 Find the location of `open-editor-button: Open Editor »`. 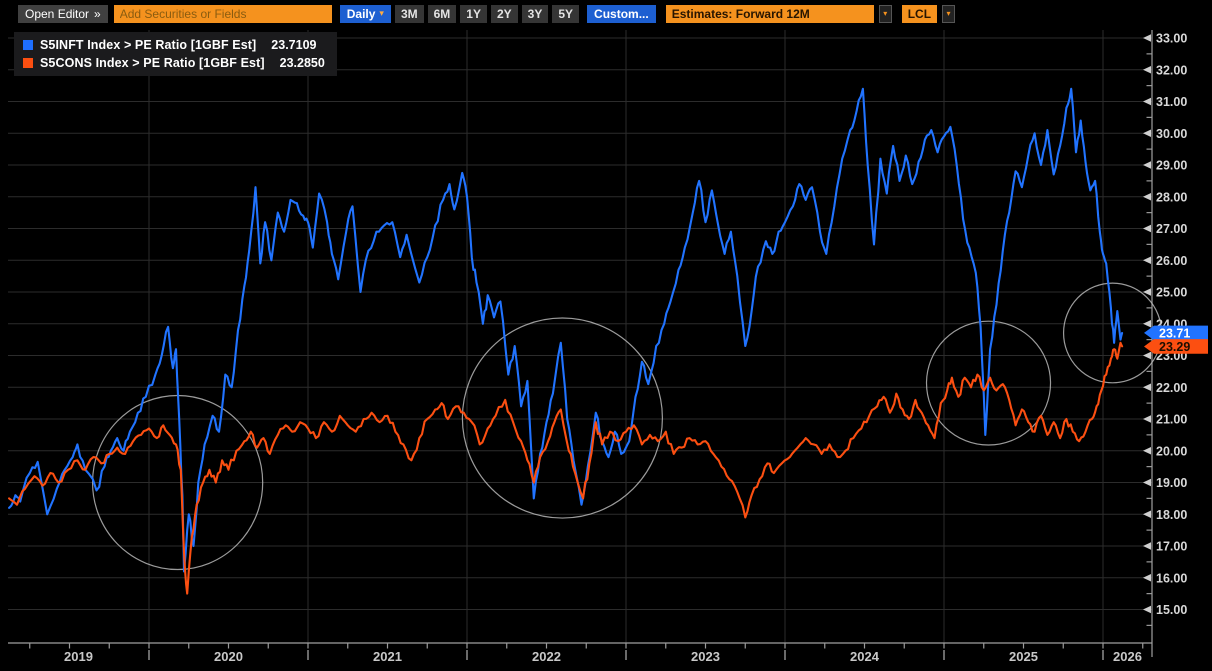

open-editor-button: Open Editor » is located at coordinates (63, 13).